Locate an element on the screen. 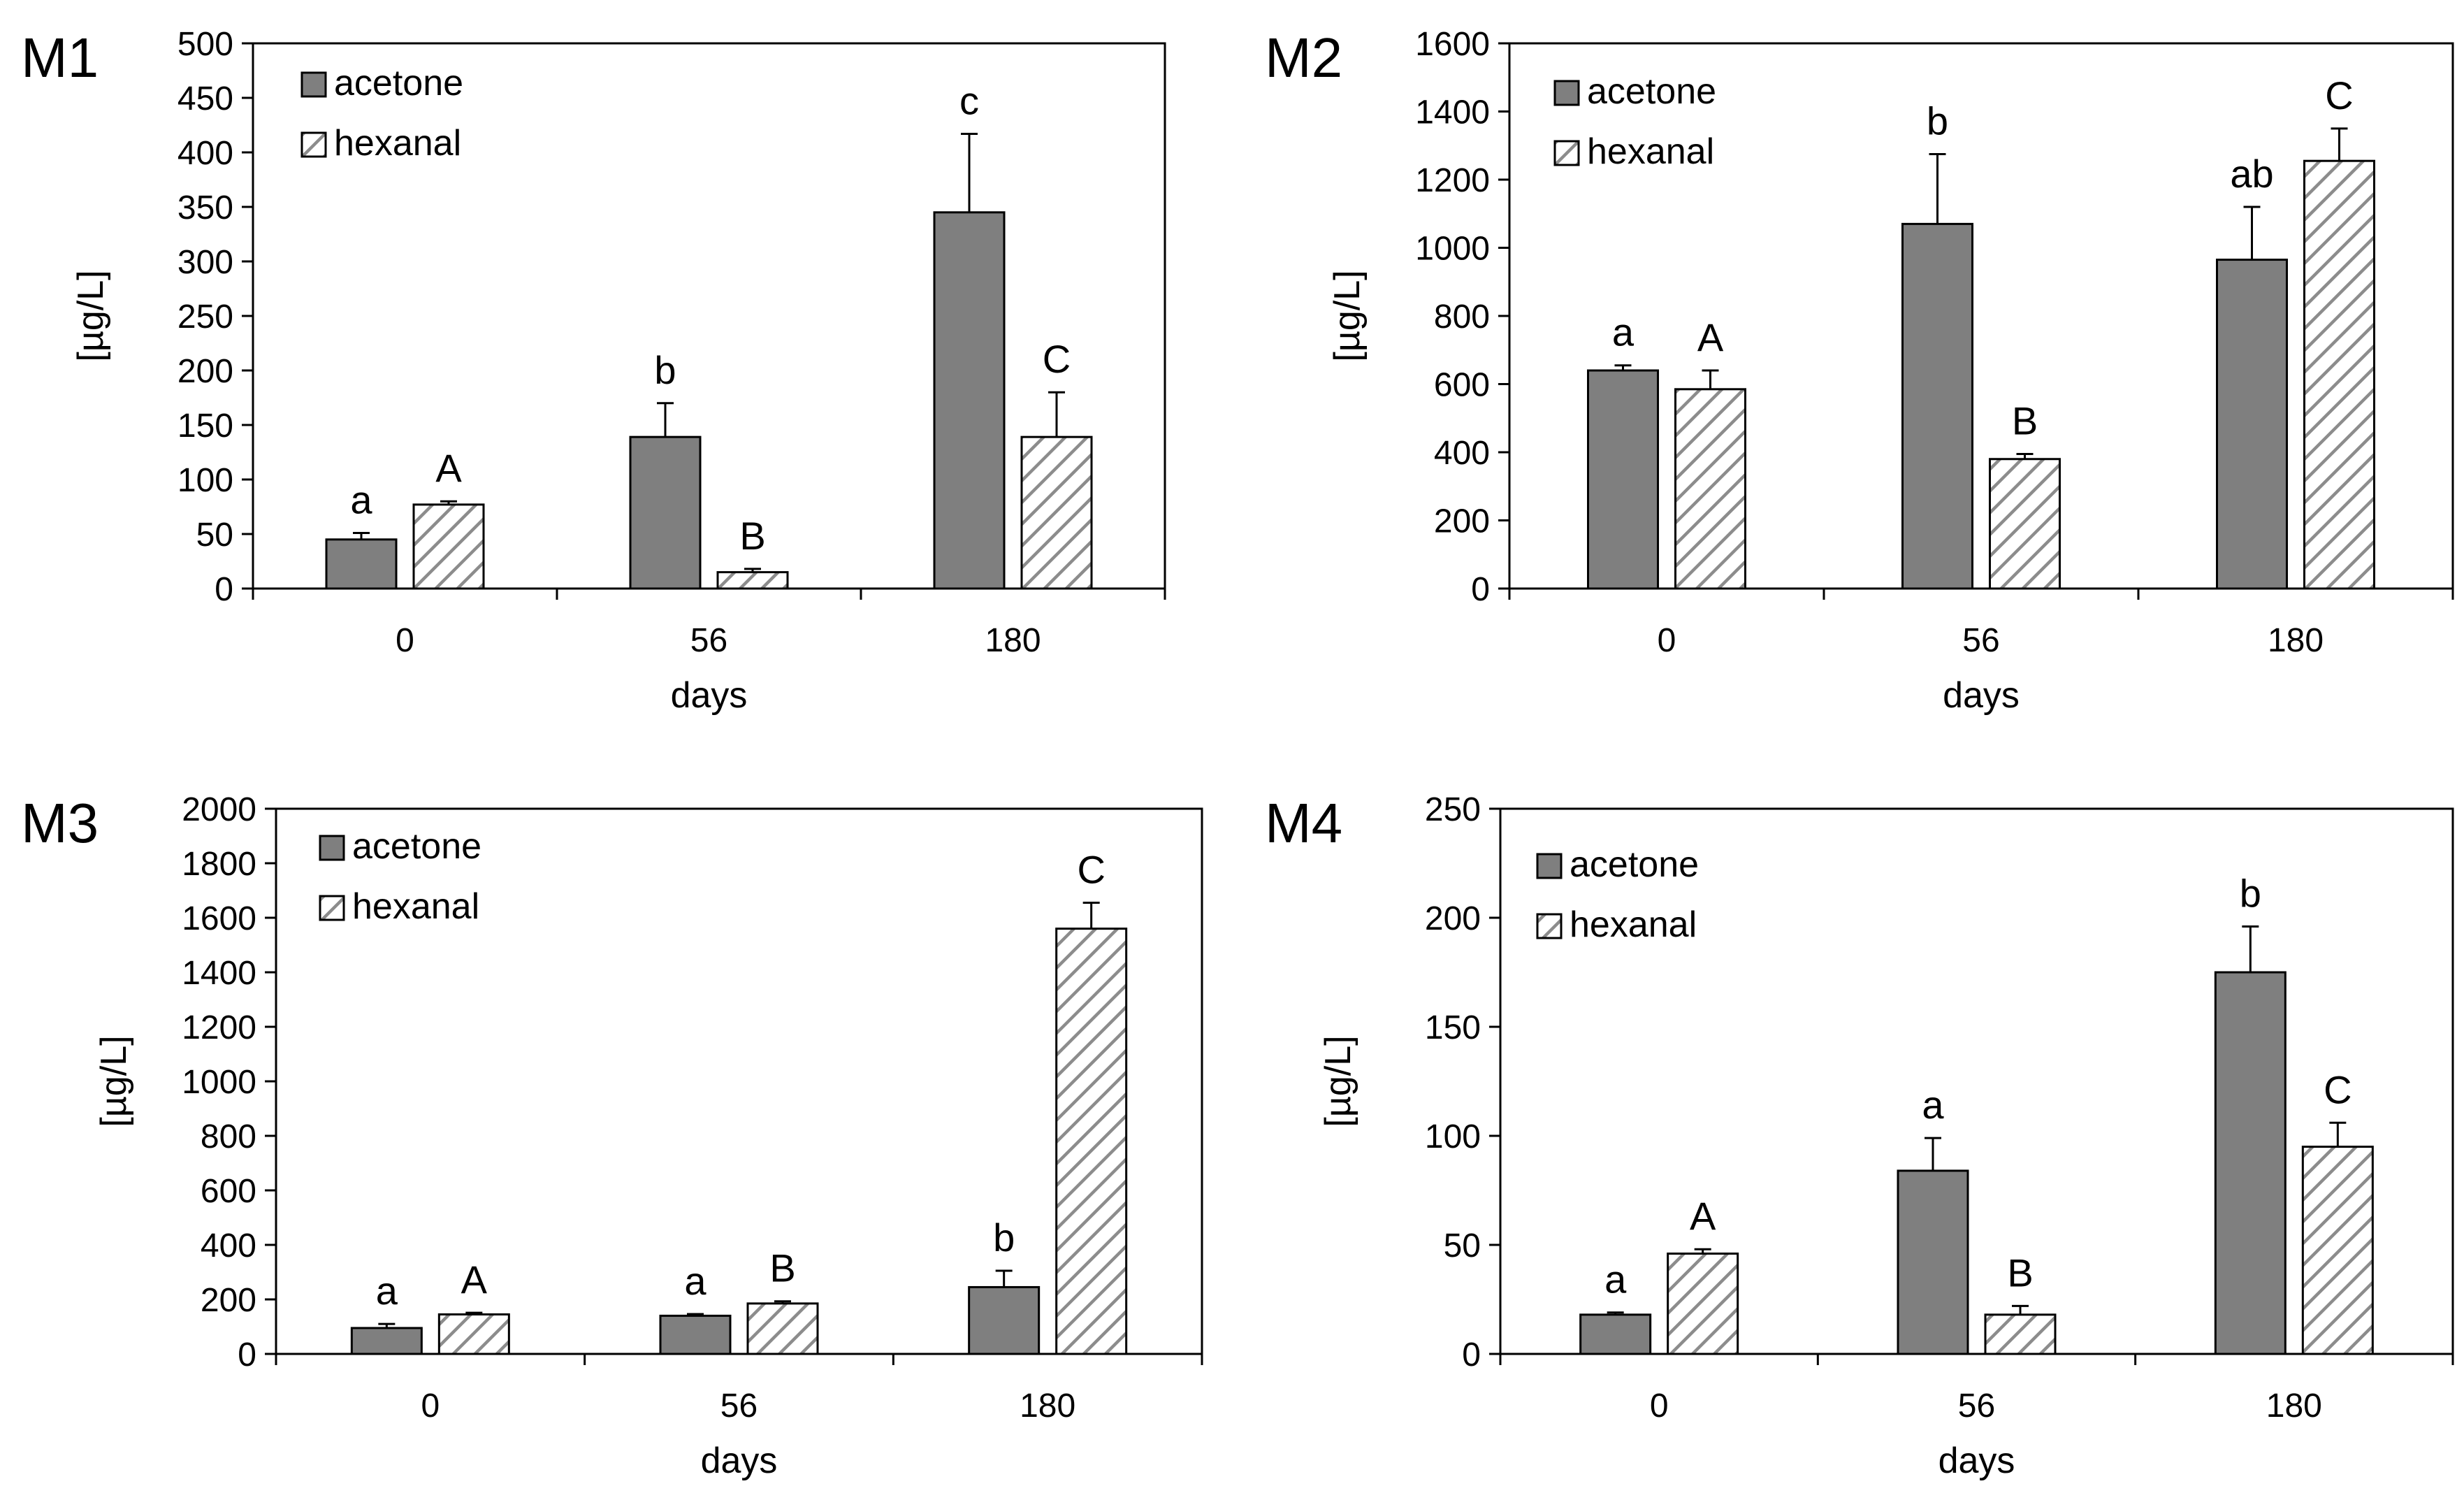  y-tick-label: 2000 is located at coordinates (219, 809).